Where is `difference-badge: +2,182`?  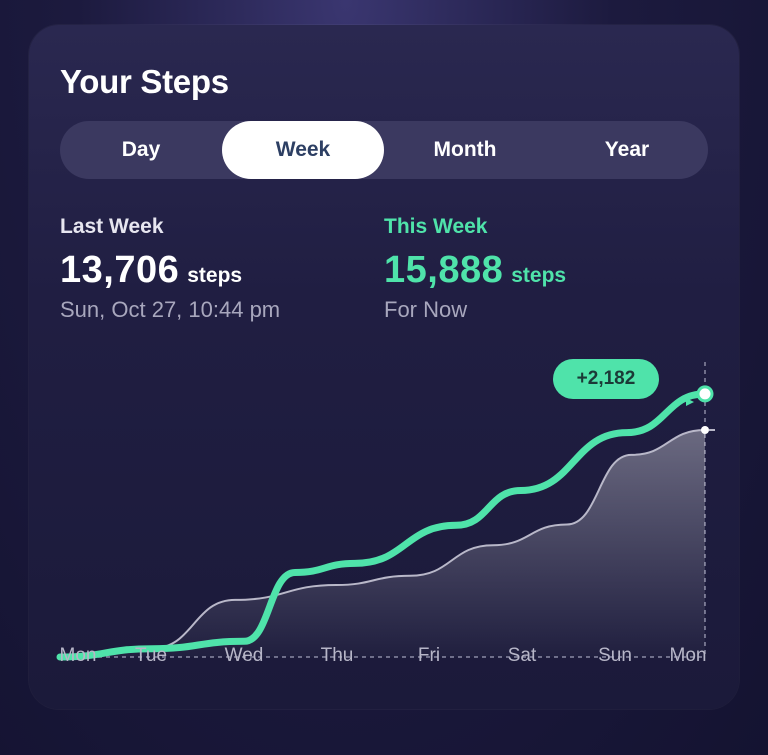 difference-badge: +2,182 is located at coordinates (606, 379).